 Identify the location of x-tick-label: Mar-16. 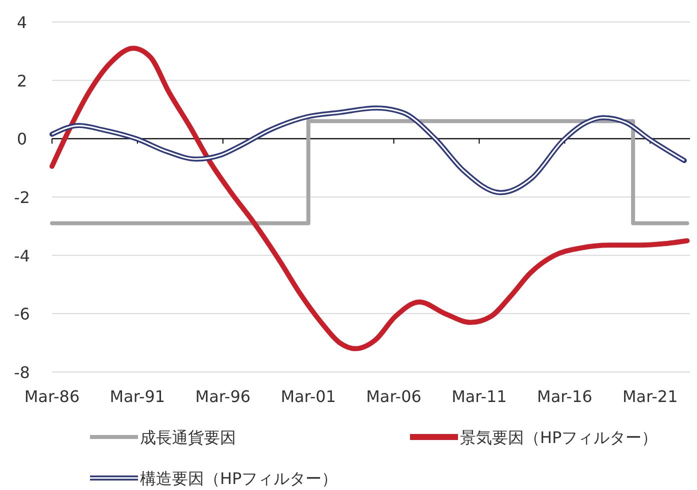
(564, 396).